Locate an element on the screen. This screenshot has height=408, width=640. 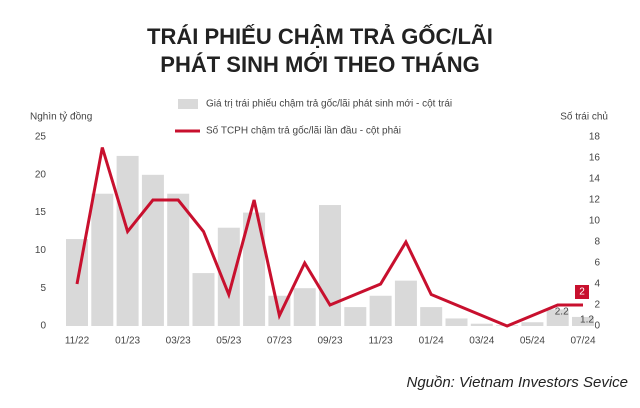
x-tick-label: 09/23 is located at coordinates (329, 341).